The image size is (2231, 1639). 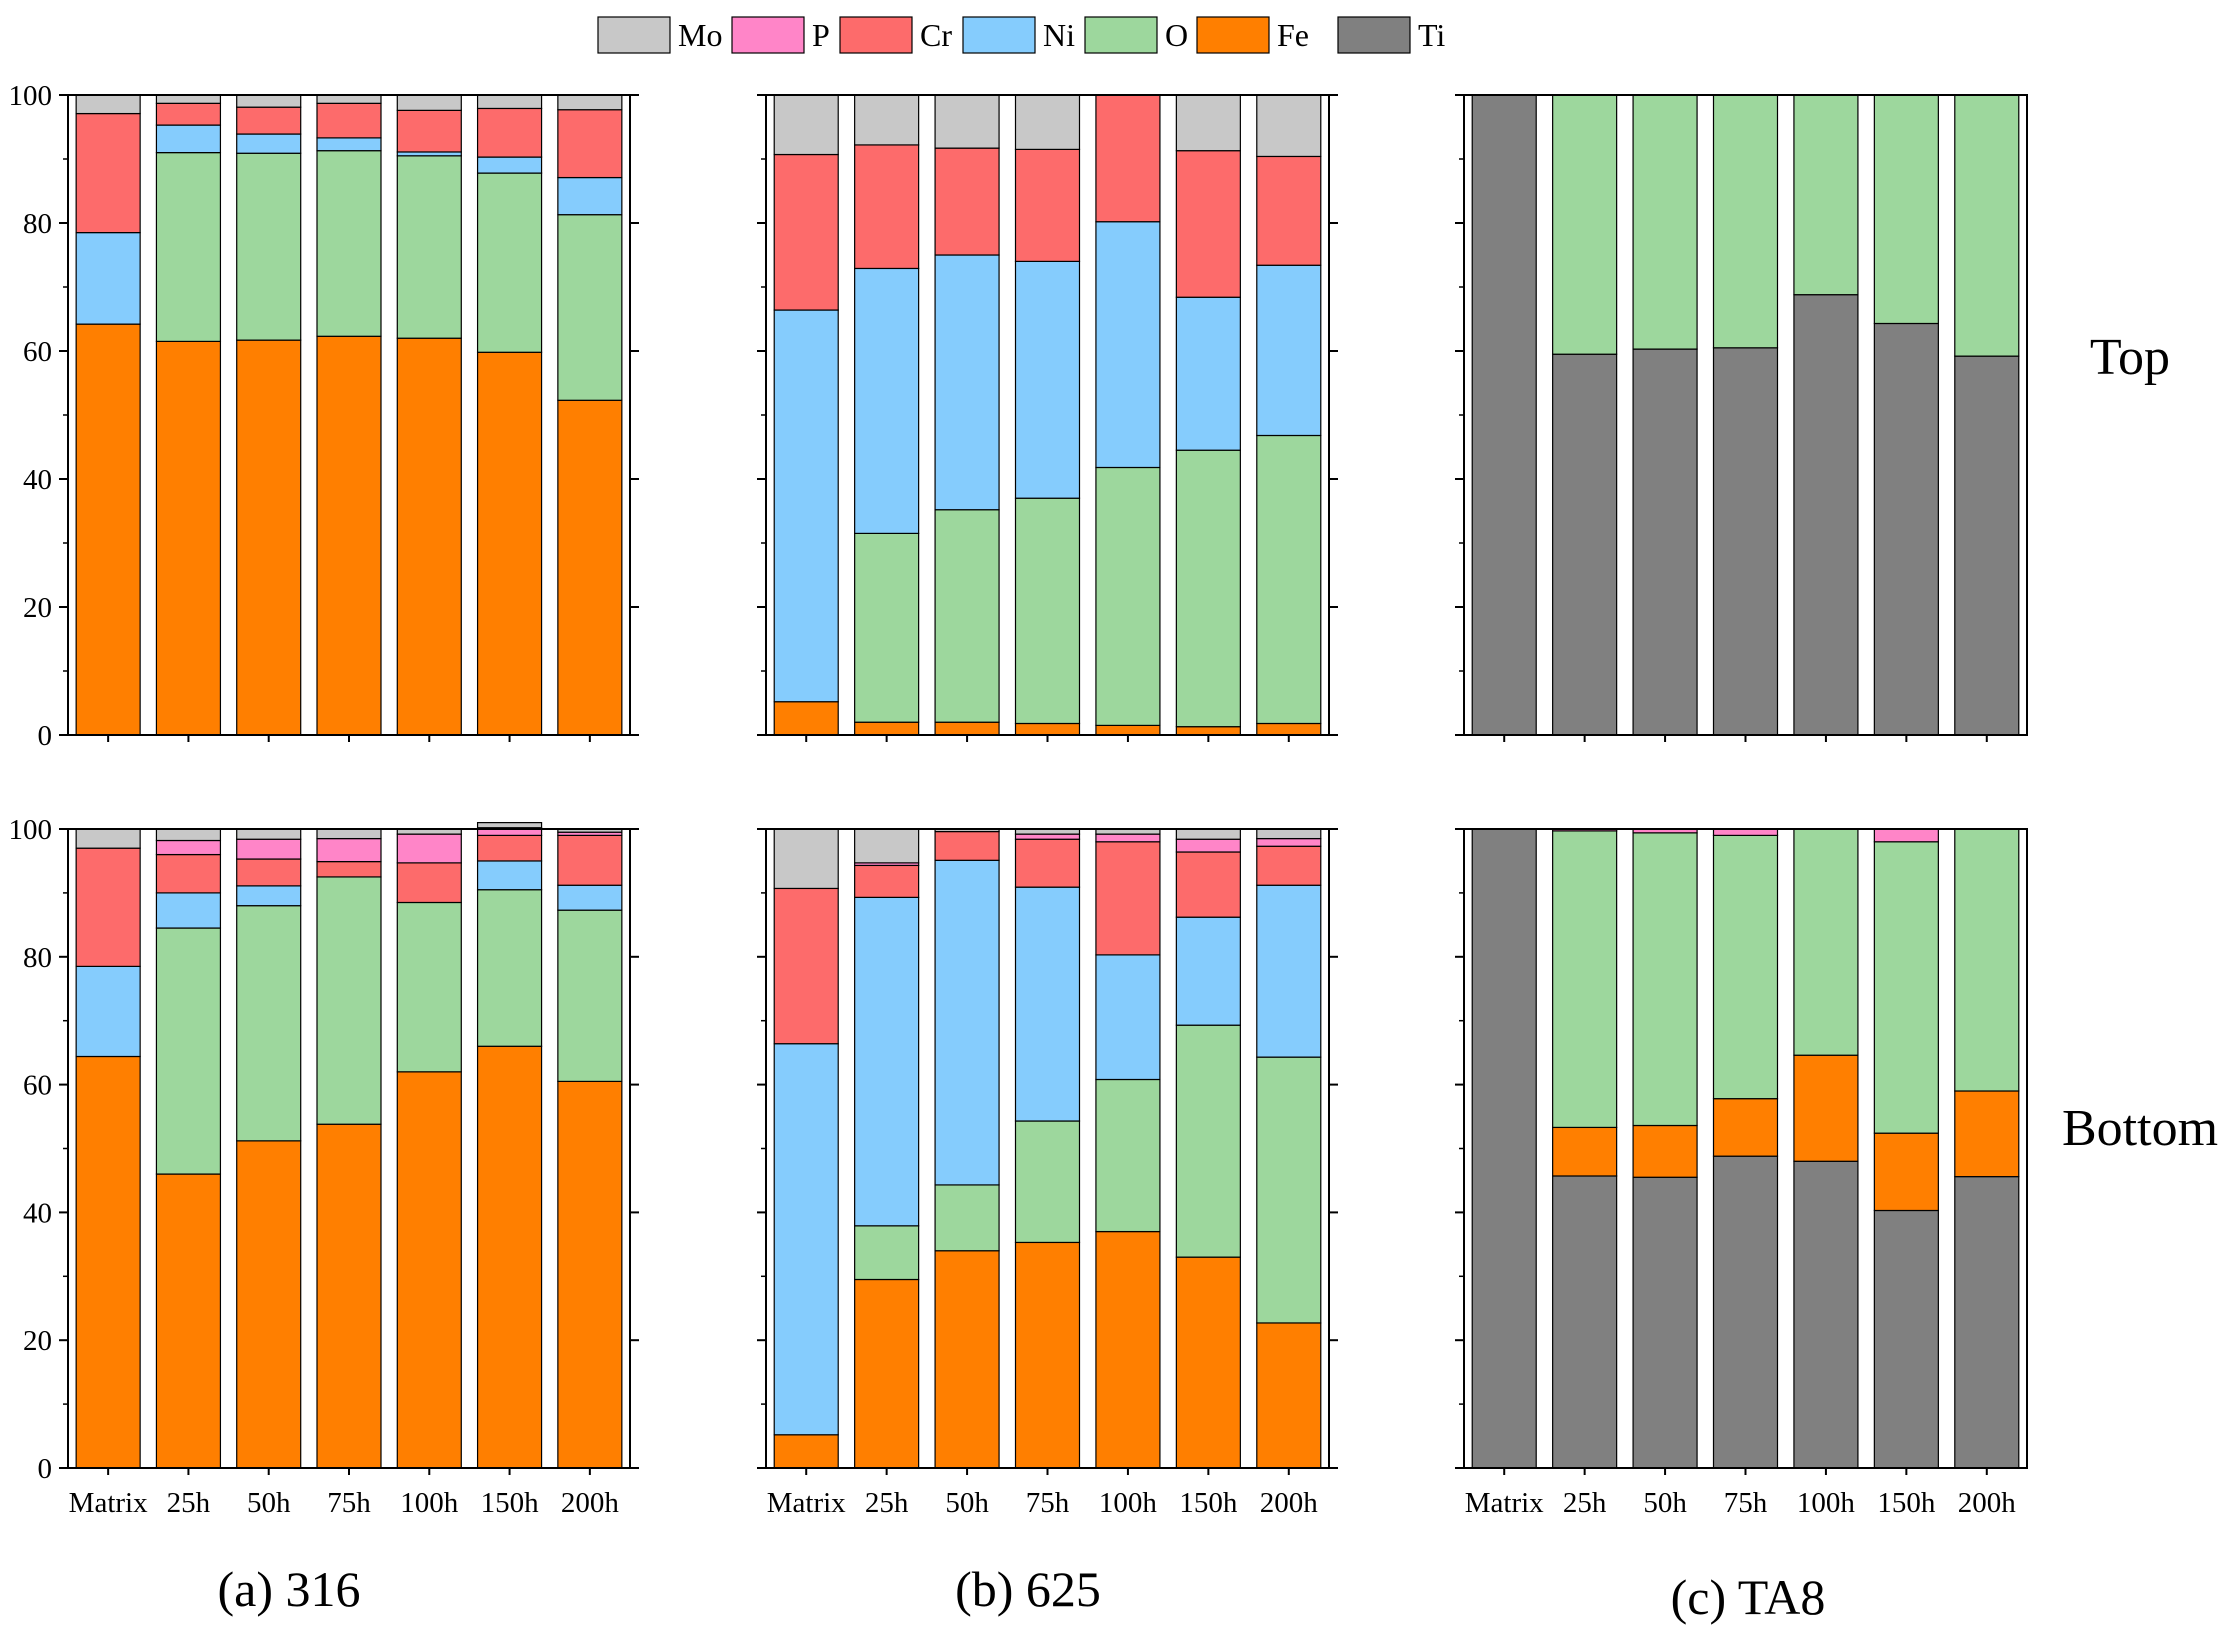 What do you see at coordinates (768, 35) in the screenshot?
I see `legend-swatch-p` at bounding box center [768, 35].